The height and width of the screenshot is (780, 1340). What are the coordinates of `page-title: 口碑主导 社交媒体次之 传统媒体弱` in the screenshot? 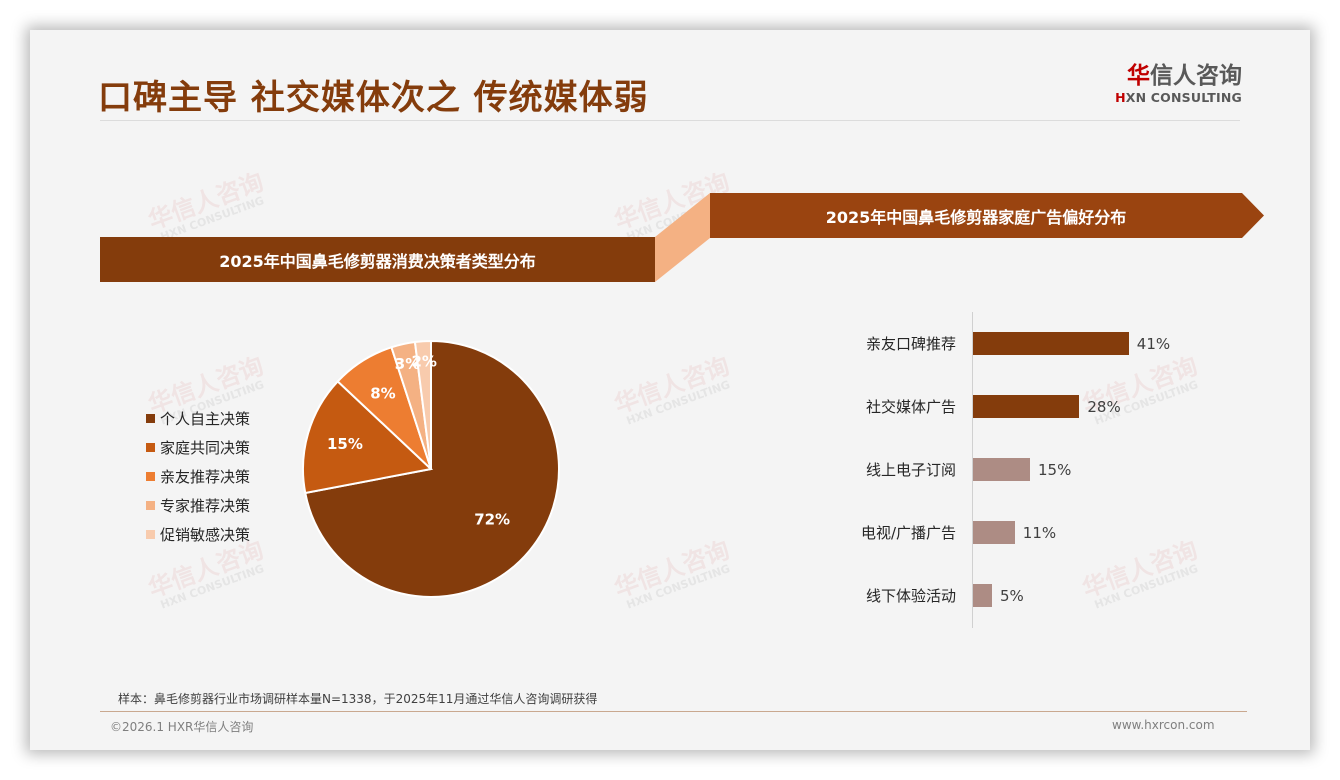 It's located at (373, 98).